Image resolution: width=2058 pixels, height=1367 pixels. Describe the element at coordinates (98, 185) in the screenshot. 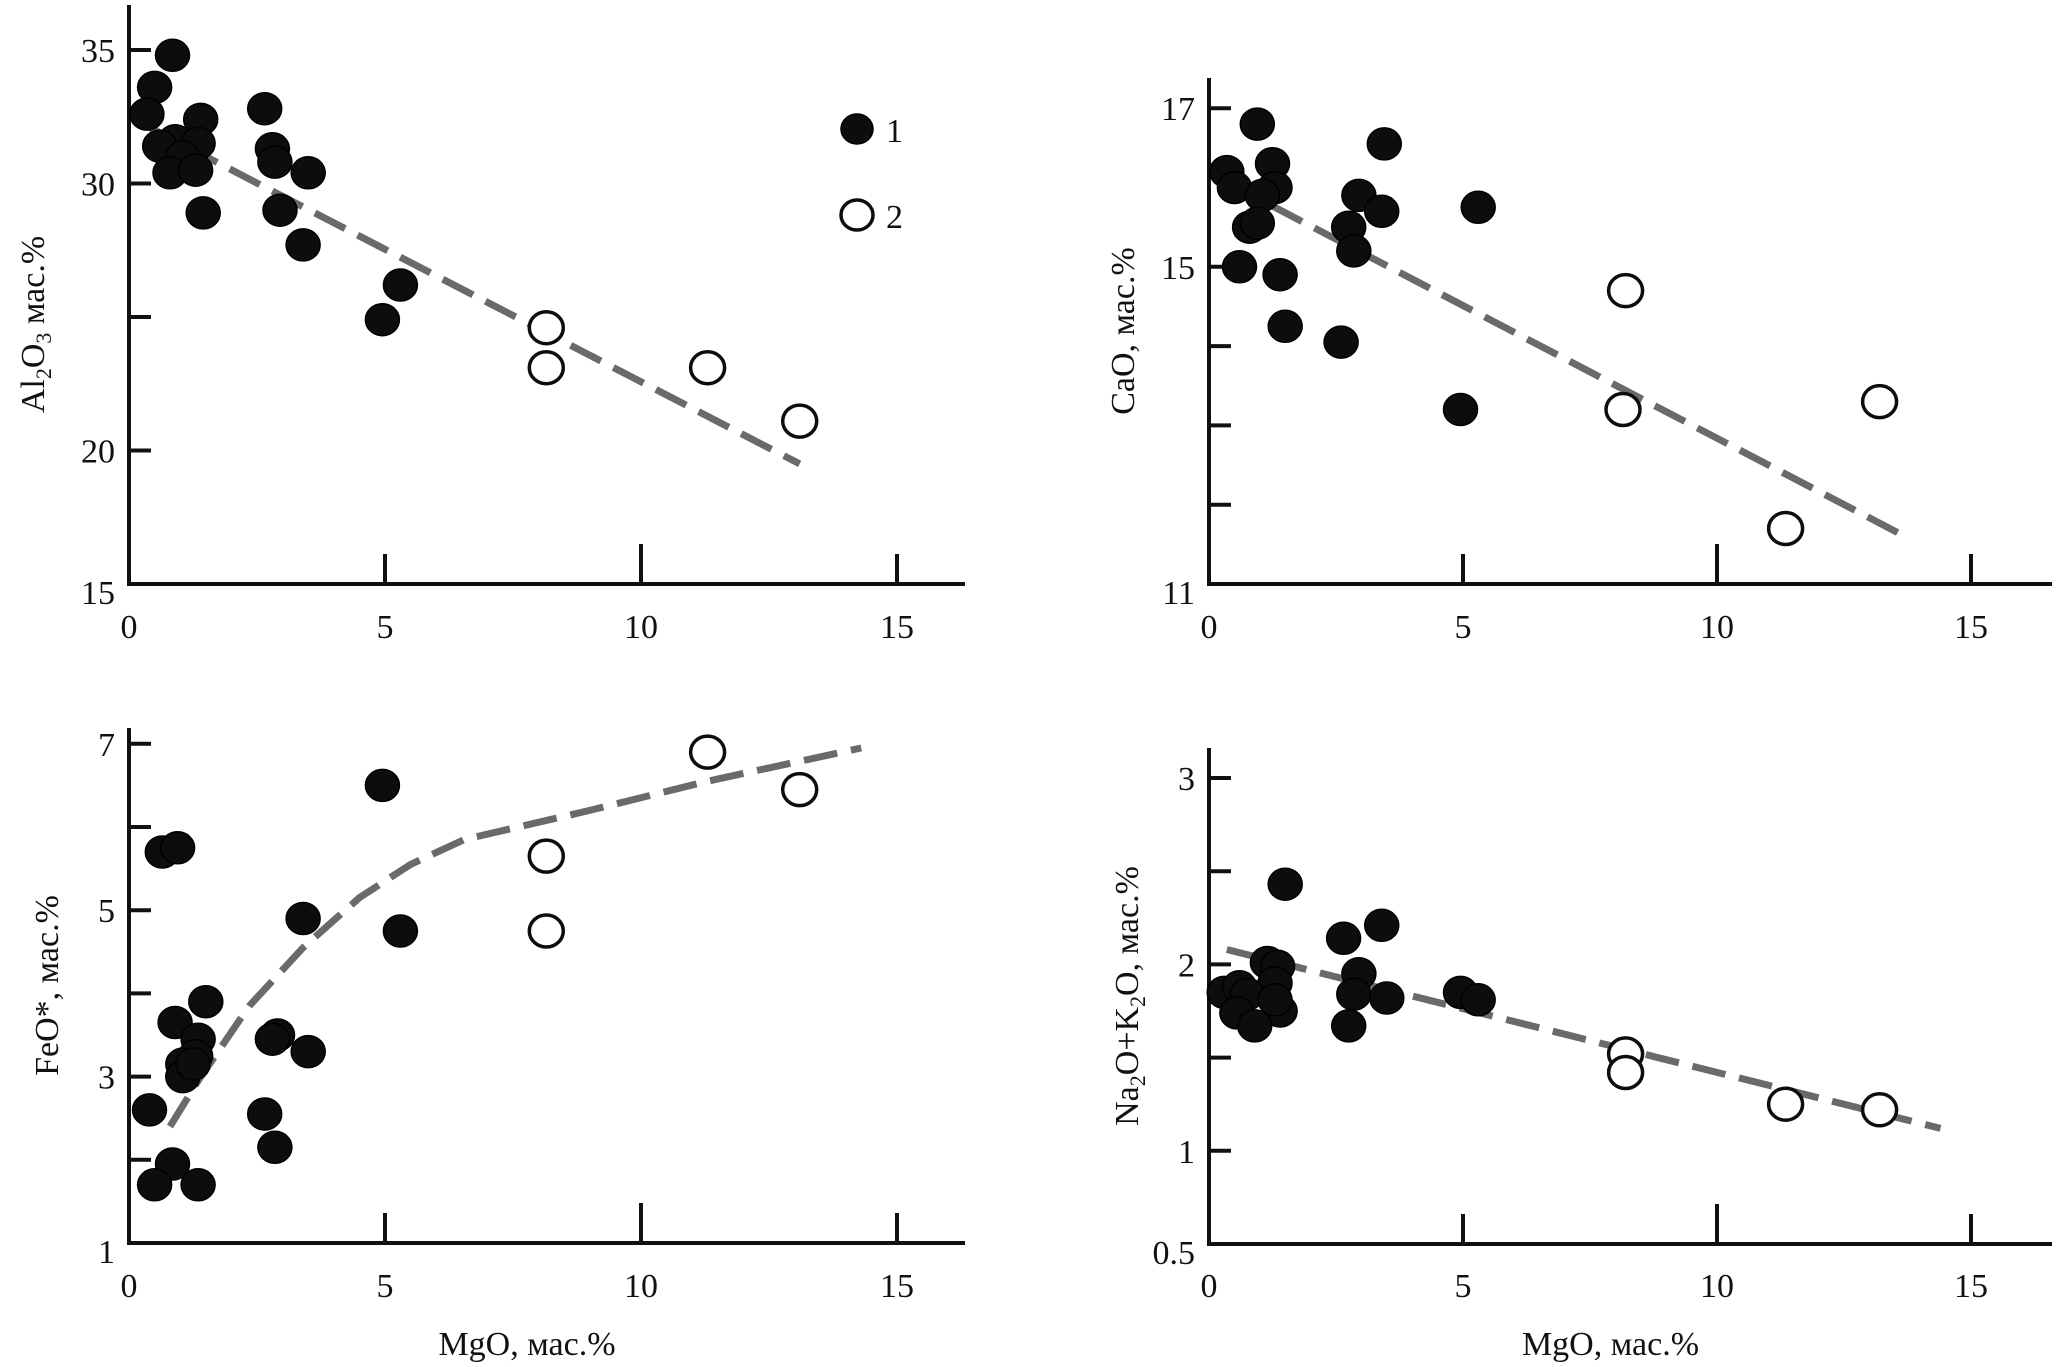

I see `y-tick-label: 30` at that location.